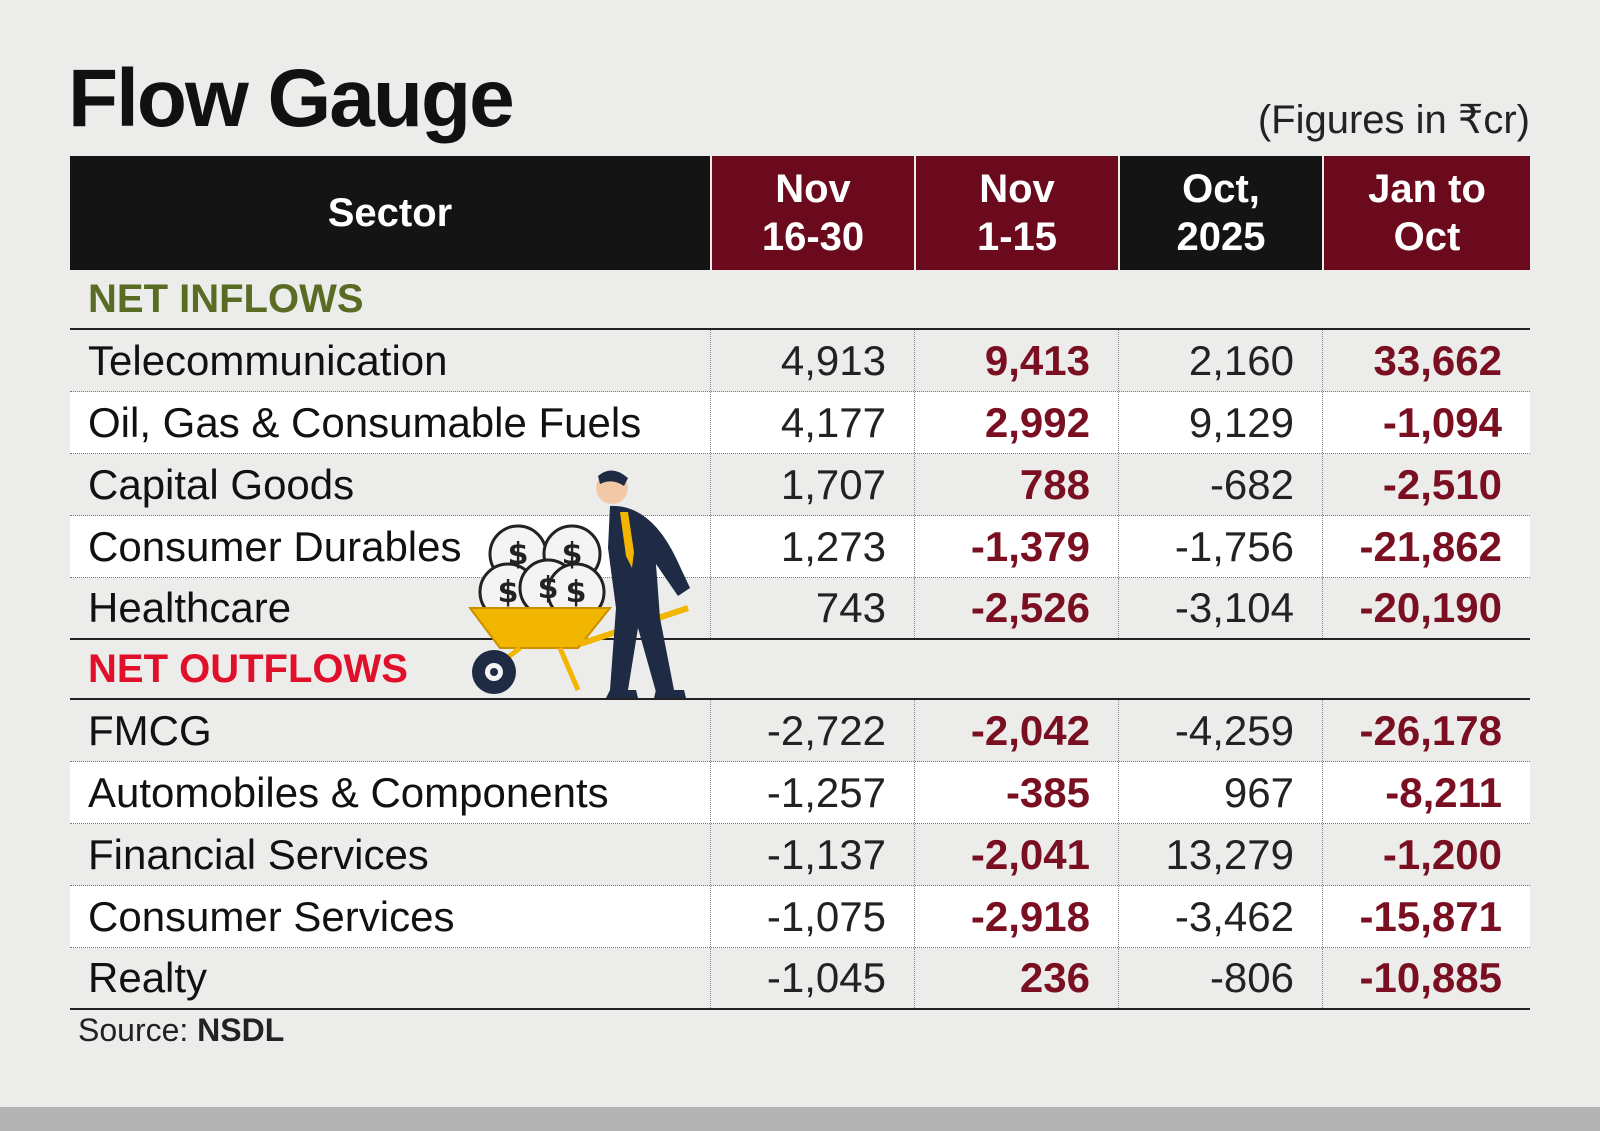 This screenshot has height=1131, width=1600. I want to click on sector-cell: Oil, Gas & Consumable Fuels, so click(365, 422).